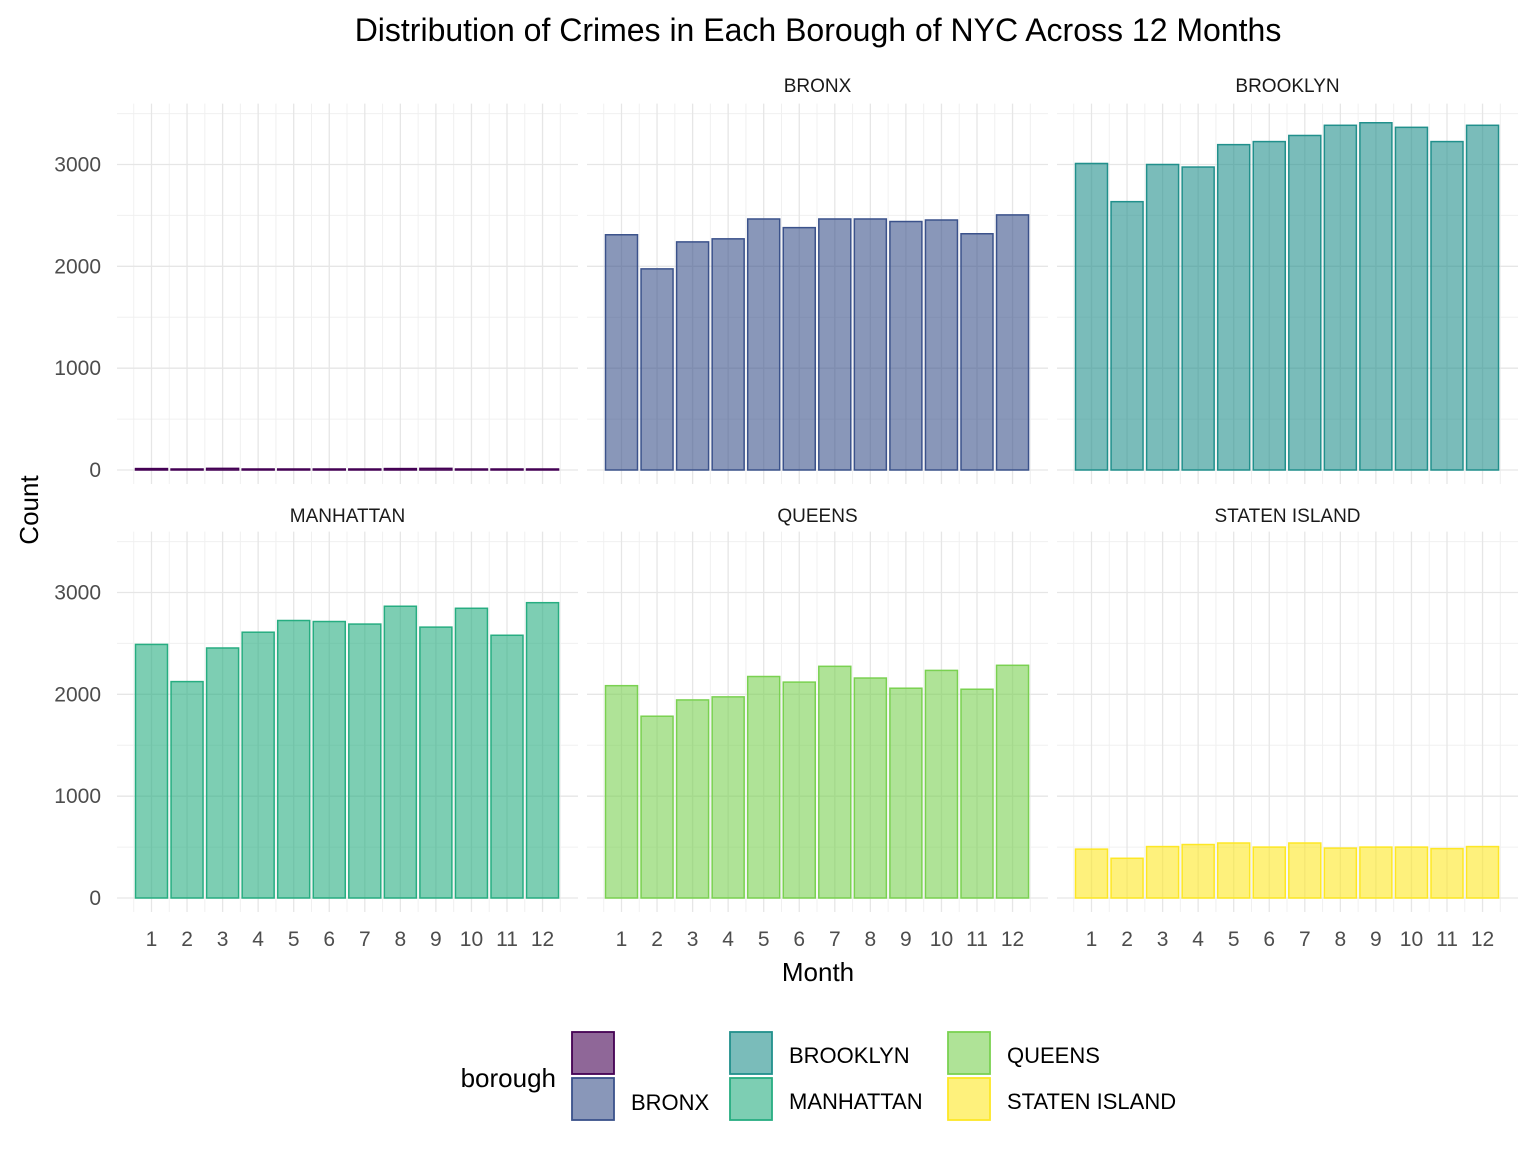 The width and height of the screenshot is (1536, 1152). I want to click on y-tick-label: 0, so click(95, 470).